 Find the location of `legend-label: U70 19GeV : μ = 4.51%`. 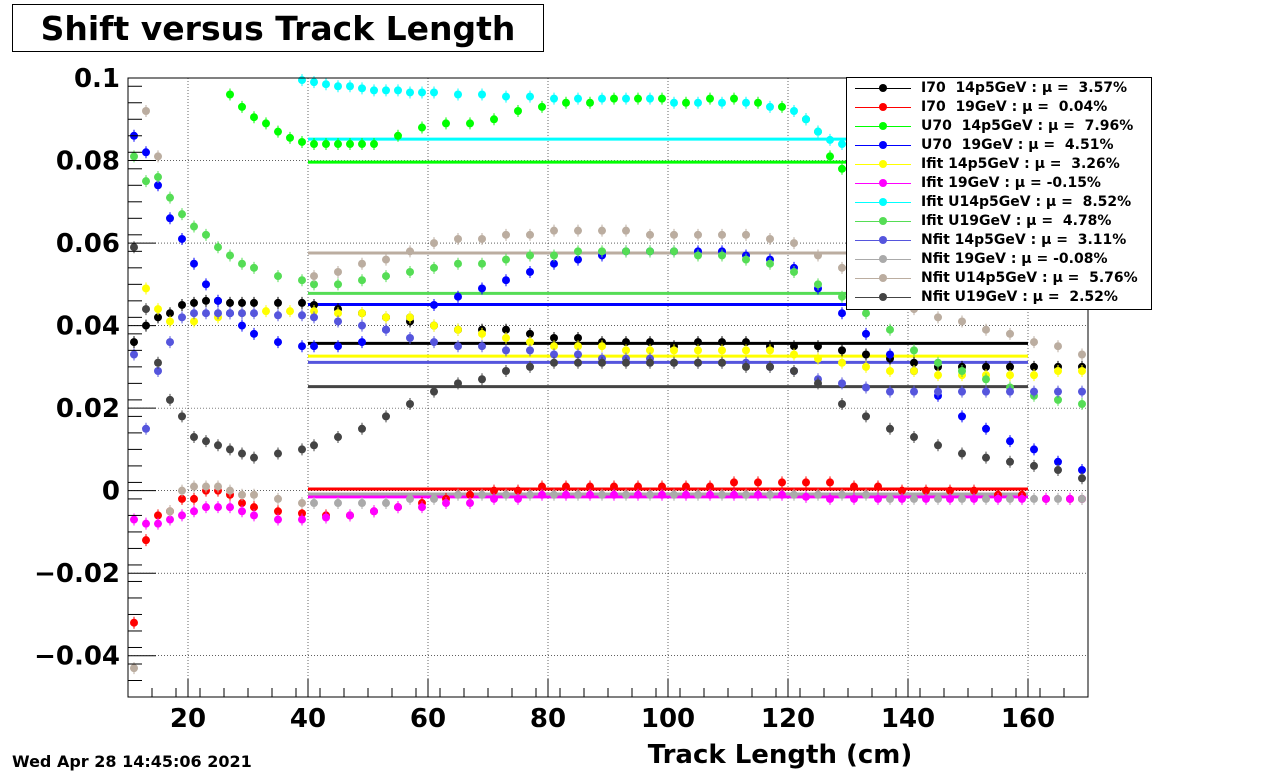

legend-label: U70 19GeV : μ = 4.51% is located at coordinates (1017, 145).